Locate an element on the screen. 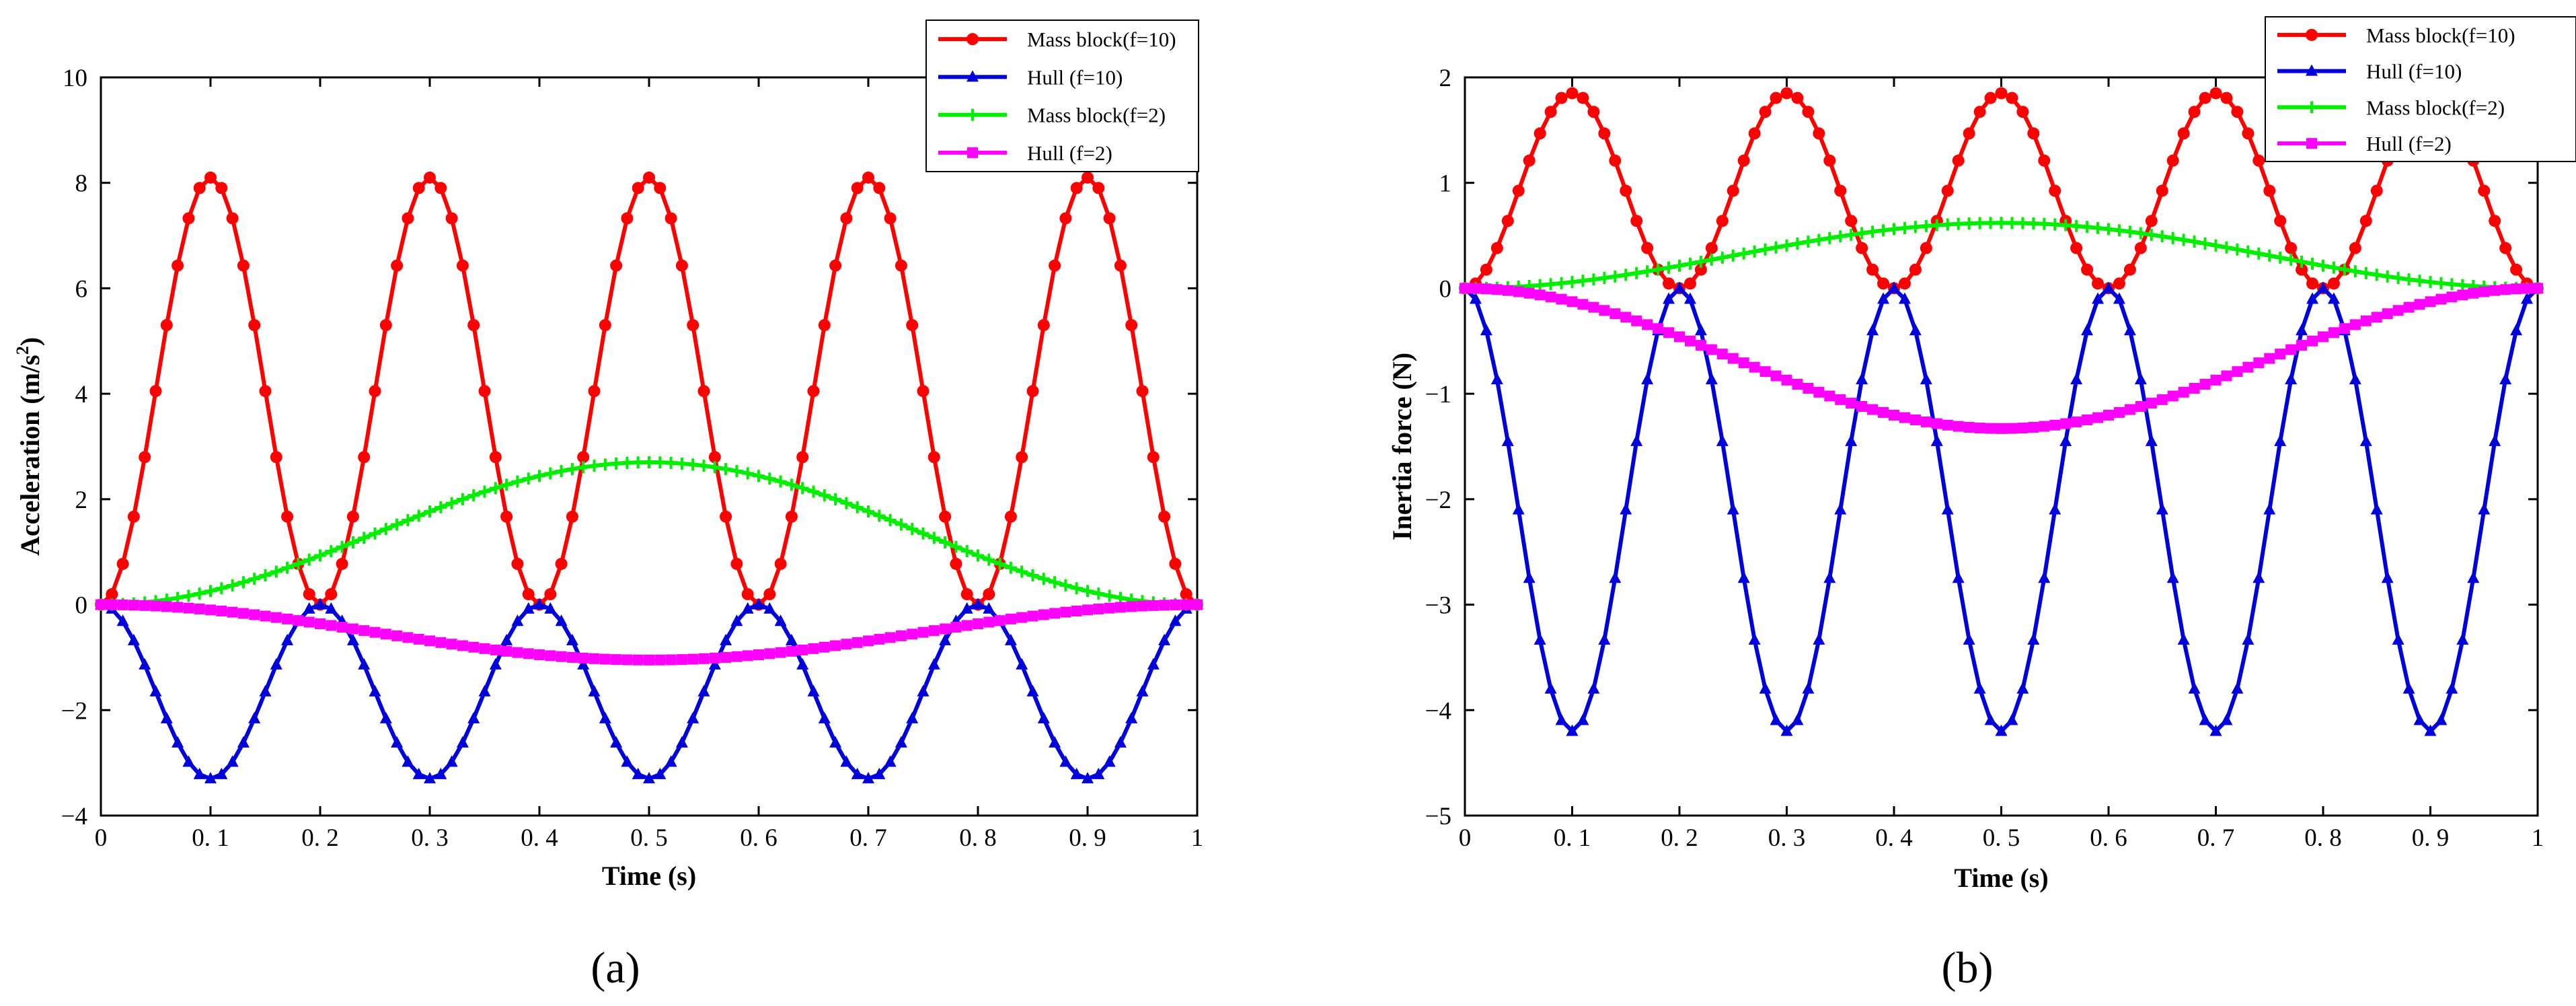 Image resolution: width=2576 pixels, height=1006 pixels. legend-swatch-marker is located at coordinates (2312, 107).